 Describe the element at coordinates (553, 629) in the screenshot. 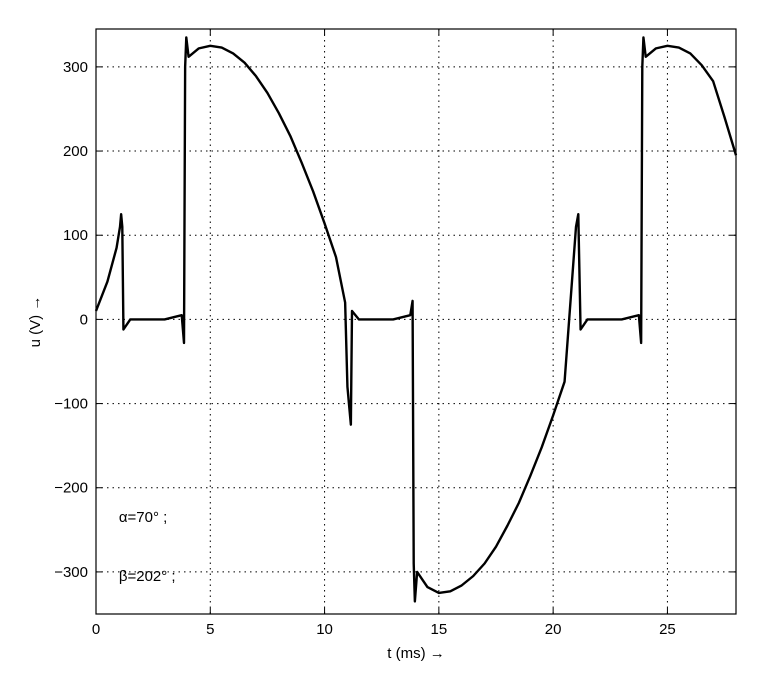

I see `x-tick-label: 20` at that location.